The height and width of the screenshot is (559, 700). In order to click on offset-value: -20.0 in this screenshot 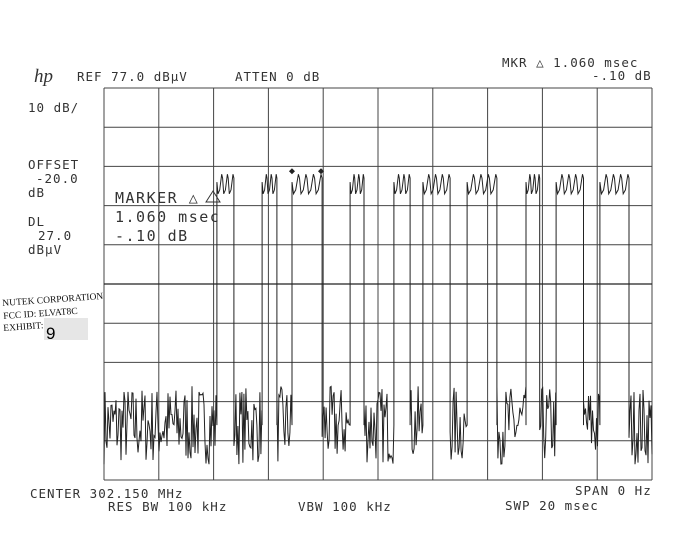, I will do `click(57, 178)`.